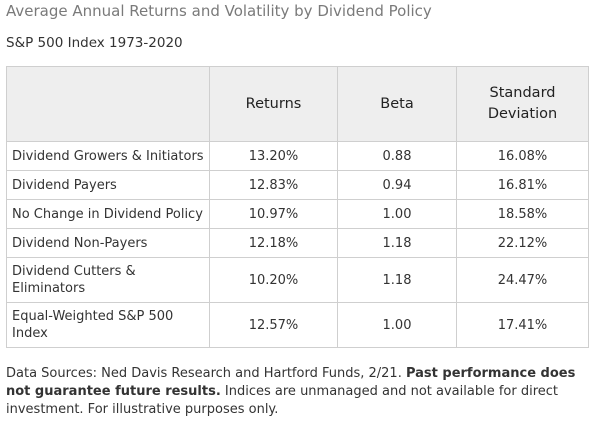 This screenshot has height=436, width=600. Describe the element at coordinates (397, 104) in the screenshot. I see `header-beta: Beta` at that location.